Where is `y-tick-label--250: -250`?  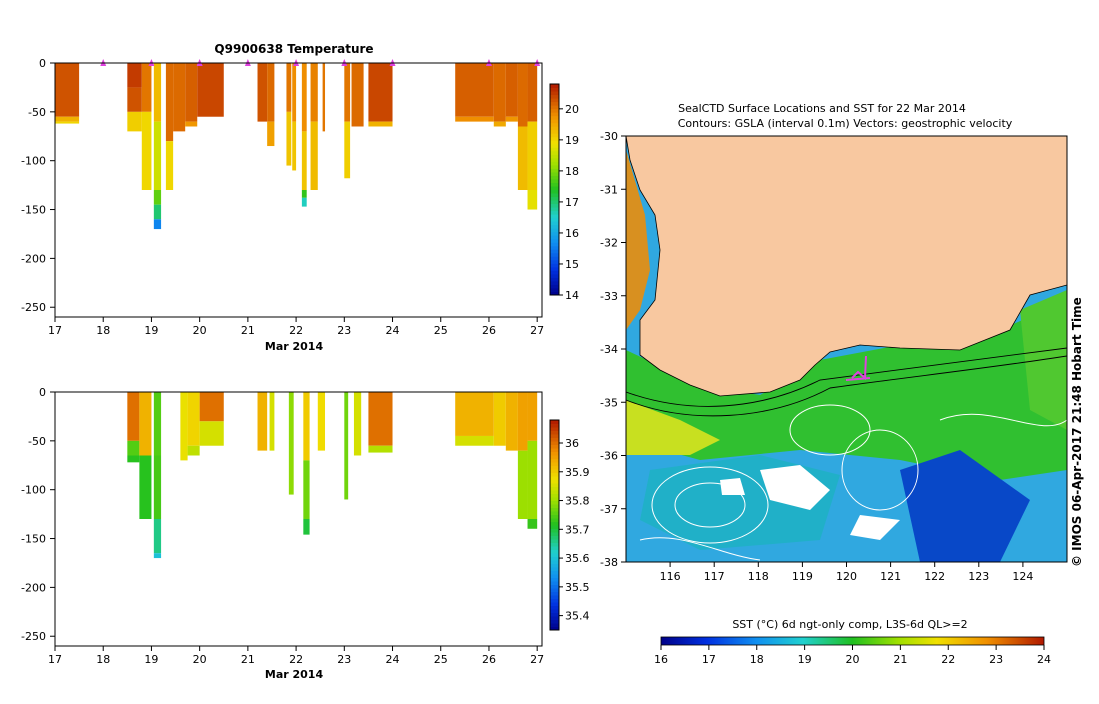
y-tick-label--250: -250 is located at coordinates (33, 307).